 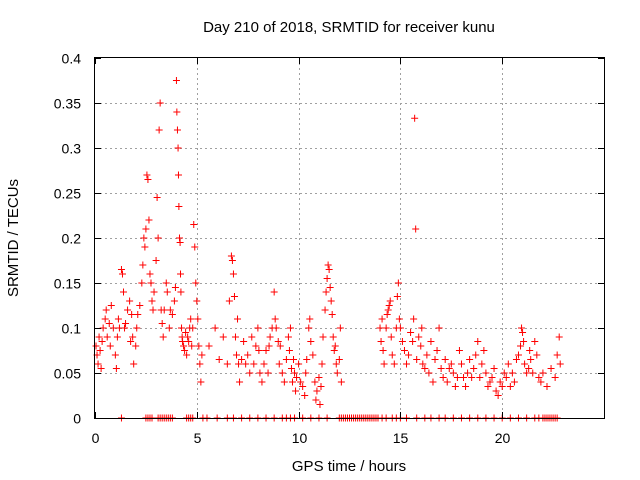 I want to click on y-tick-label: 0.35, so click(x=67, y=104).